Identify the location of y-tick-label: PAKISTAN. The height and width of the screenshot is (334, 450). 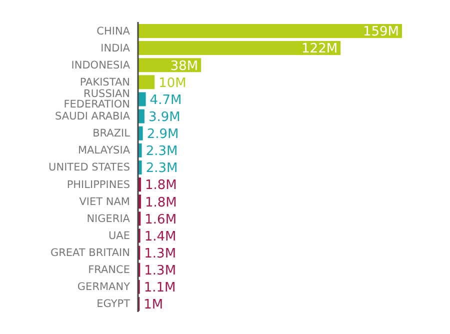
(105, 82).